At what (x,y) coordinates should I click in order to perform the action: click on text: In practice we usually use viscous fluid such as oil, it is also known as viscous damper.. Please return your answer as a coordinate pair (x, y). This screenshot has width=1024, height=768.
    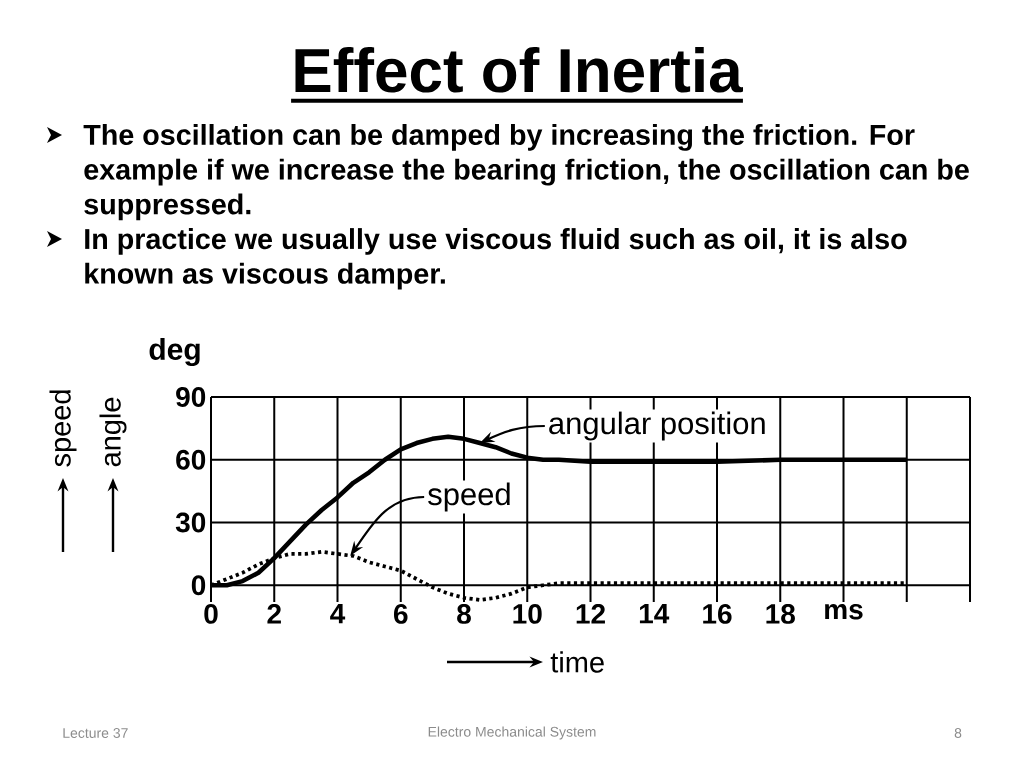
    Looking at the image, I should click on (496, 259).